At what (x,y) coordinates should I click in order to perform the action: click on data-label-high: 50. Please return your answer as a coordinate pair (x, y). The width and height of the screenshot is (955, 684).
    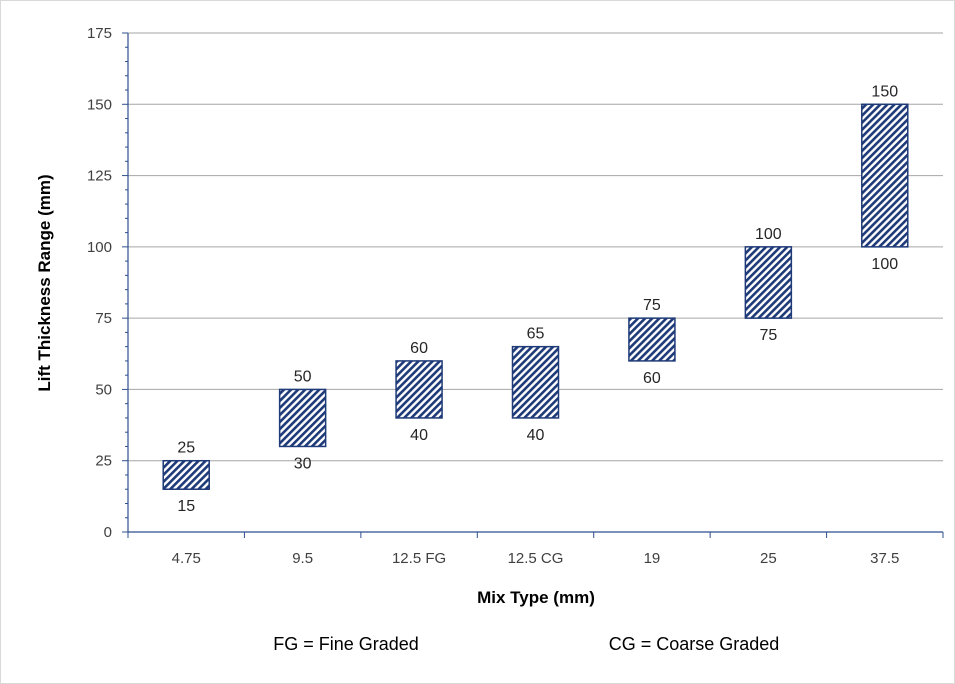
    Looking at the image, I should click on (303, 376).